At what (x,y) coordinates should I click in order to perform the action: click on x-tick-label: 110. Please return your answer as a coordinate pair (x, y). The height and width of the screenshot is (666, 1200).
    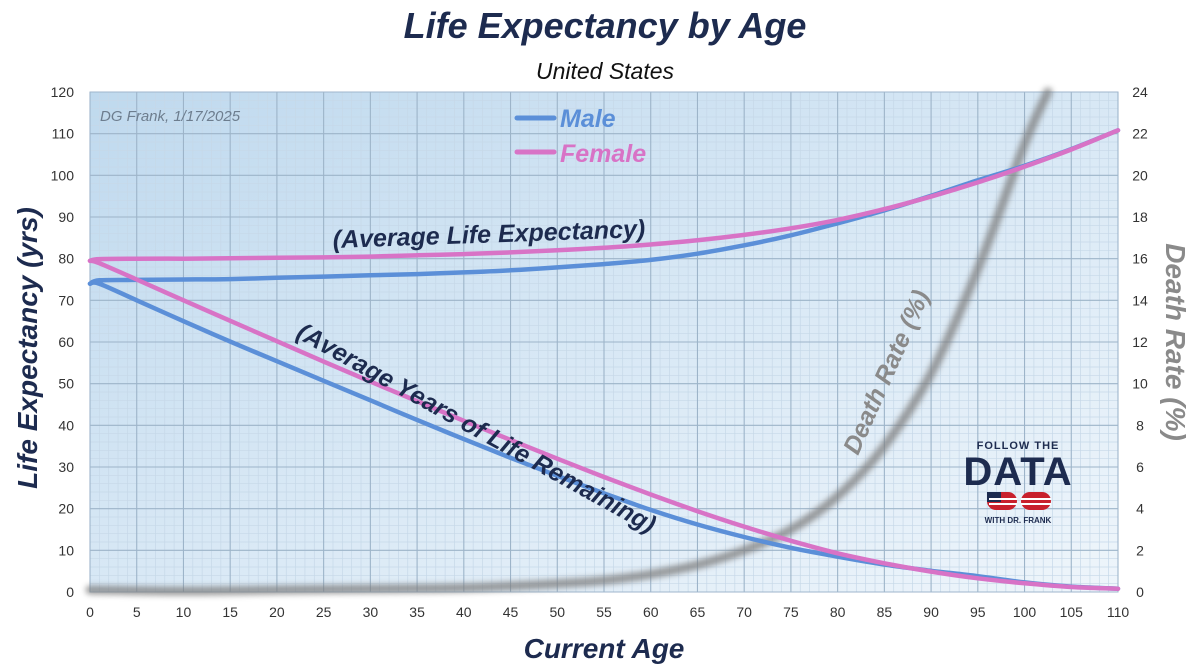
    Looking at the image, I should click on (1118, 612).